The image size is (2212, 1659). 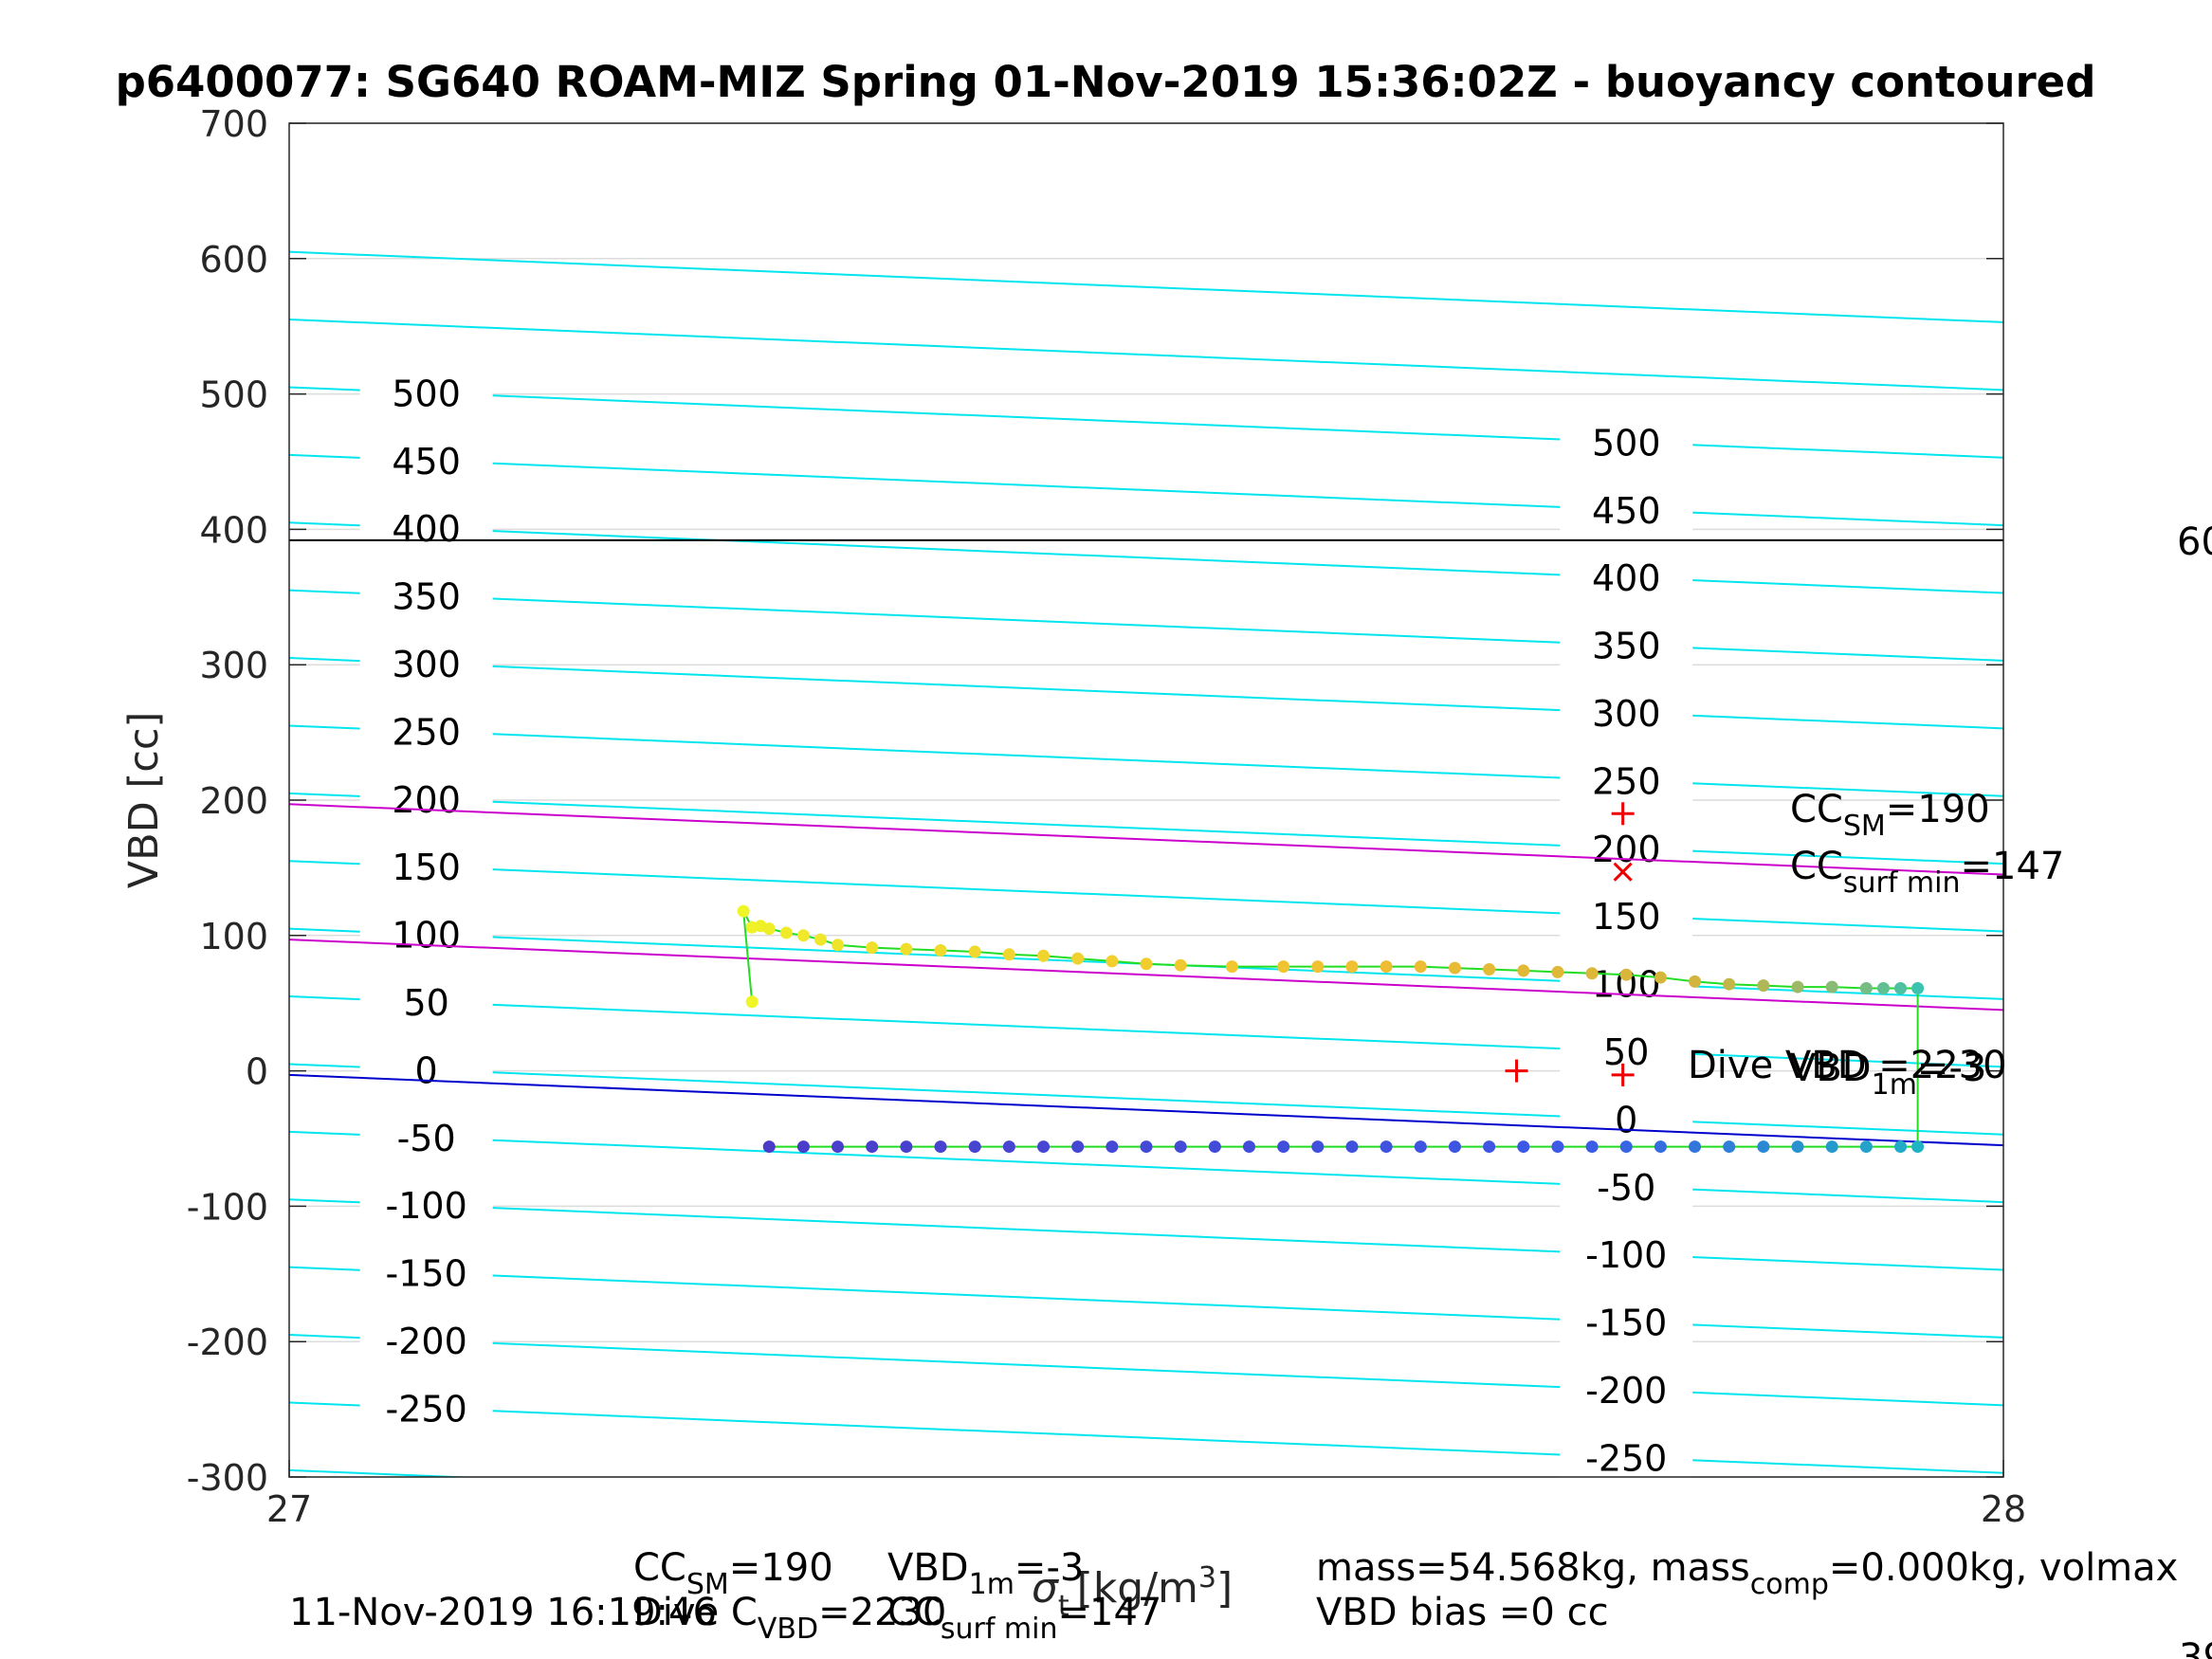 I want to click on dive-data, so click(x=1331, y=1029).